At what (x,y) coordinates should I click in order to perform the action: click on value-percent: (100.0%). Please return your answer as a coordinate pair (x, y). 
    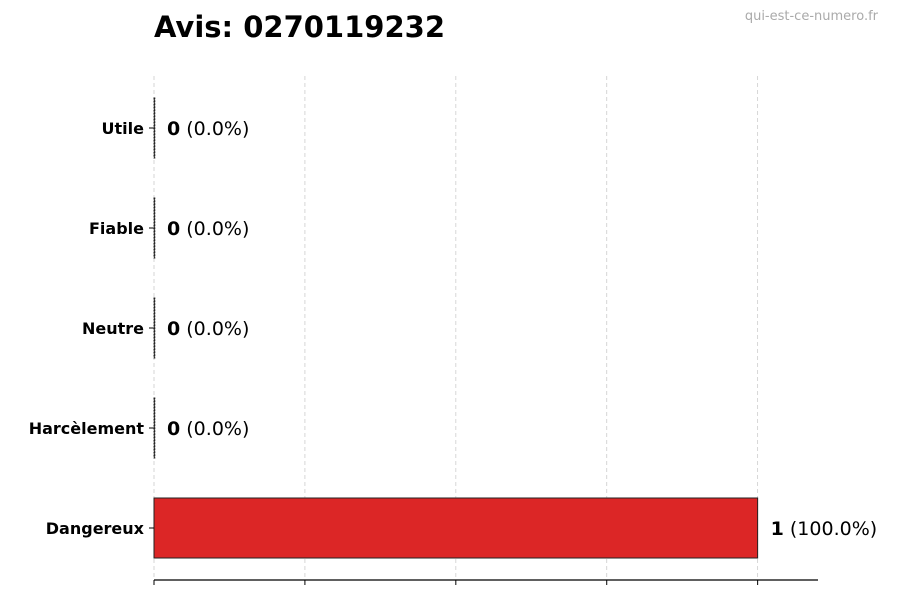
    Looking at the image, I should click on (830, 529).